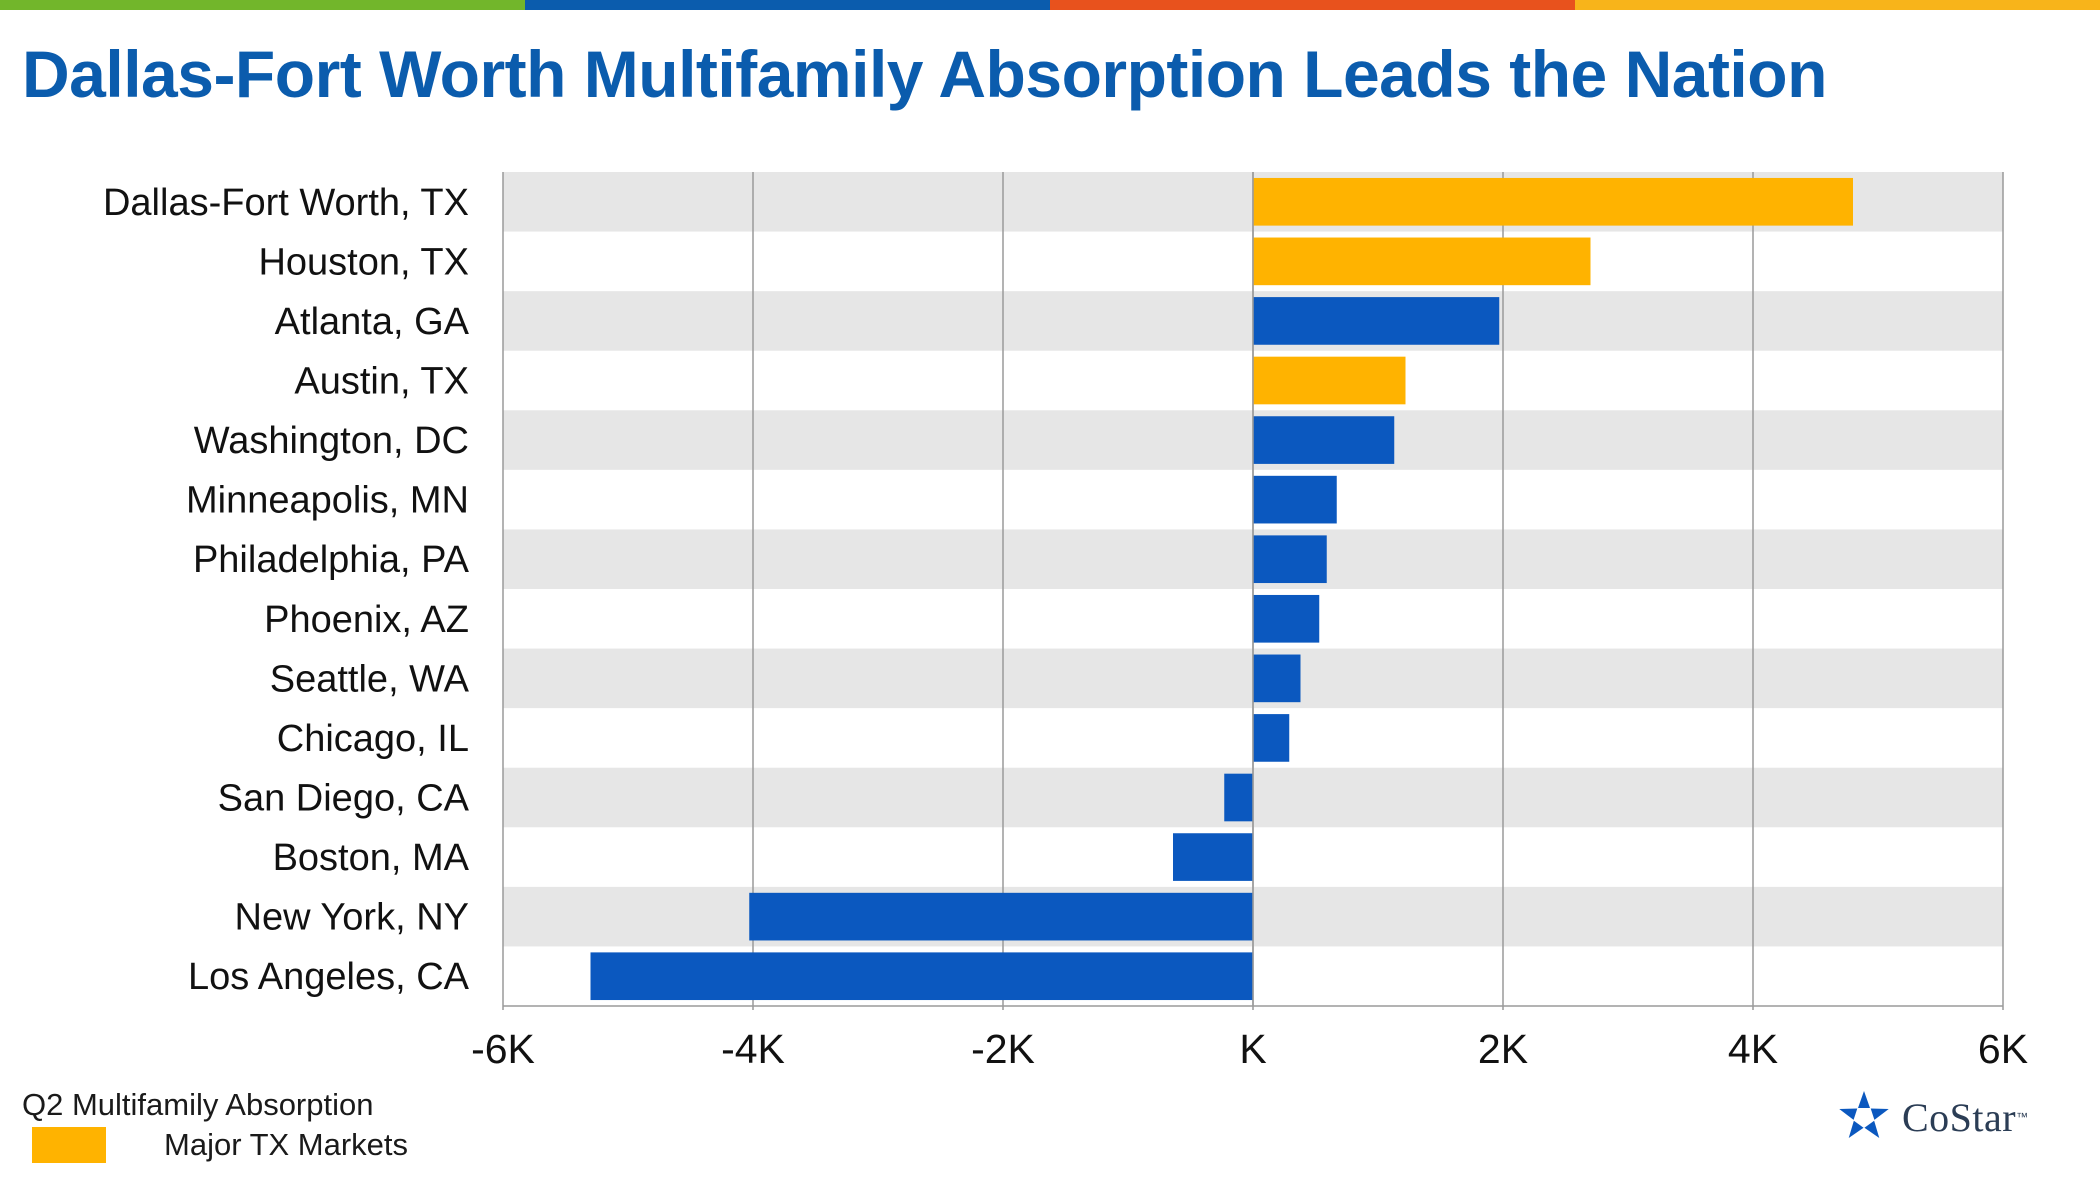 The width and height of the screenshot is (2100, 1181). Describe the element at coordinates (262, 5) in the screenshot. I see `top-bar-green-segment` at that location.